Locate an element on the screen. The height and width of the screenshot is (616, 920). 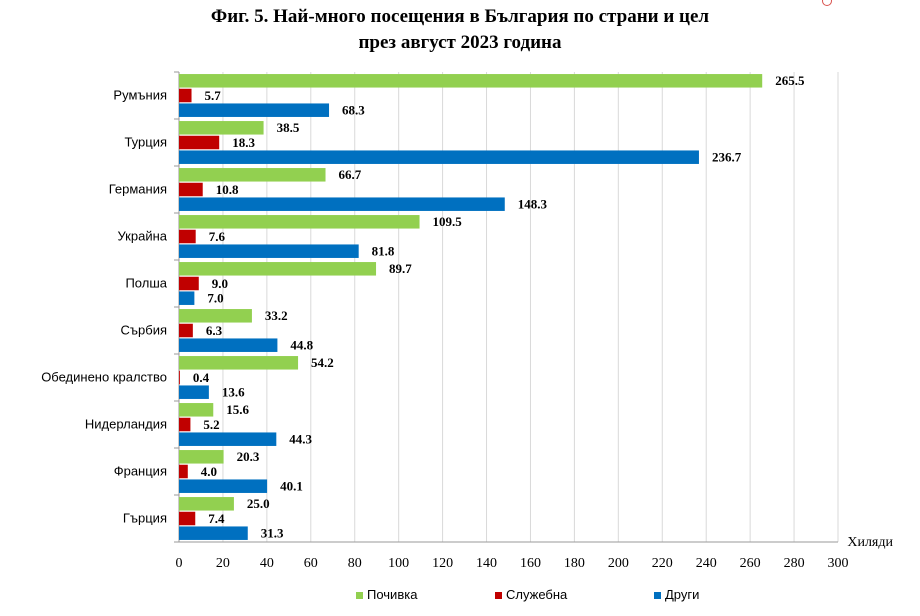
data-label: 54.2 is located at coordinates (322, 362).